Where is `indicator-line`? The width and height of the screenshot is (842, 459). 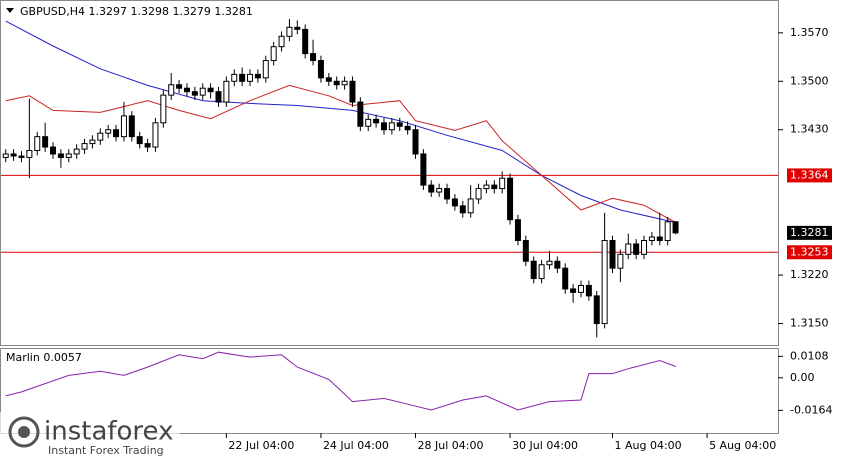
indicator-line is located at coordinates (340, 381).